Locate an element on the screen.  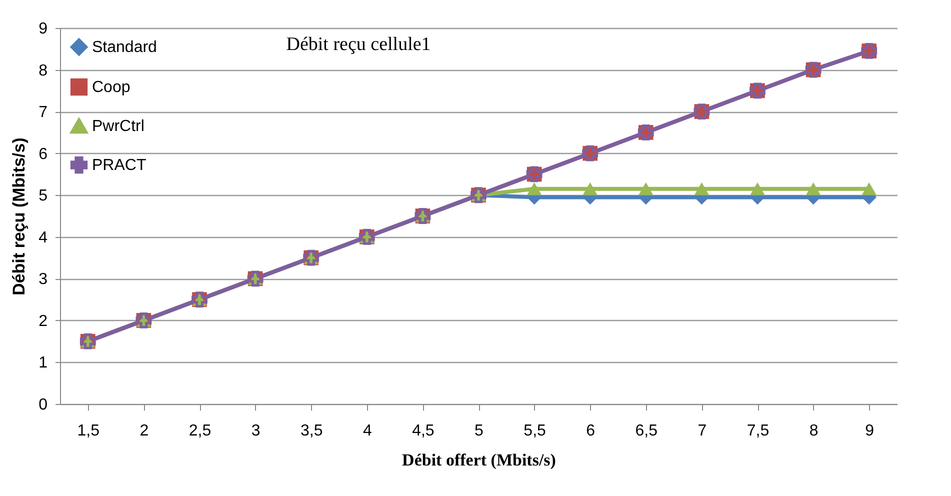
x-tick-label: 6 is located at coordinates (591, 431).